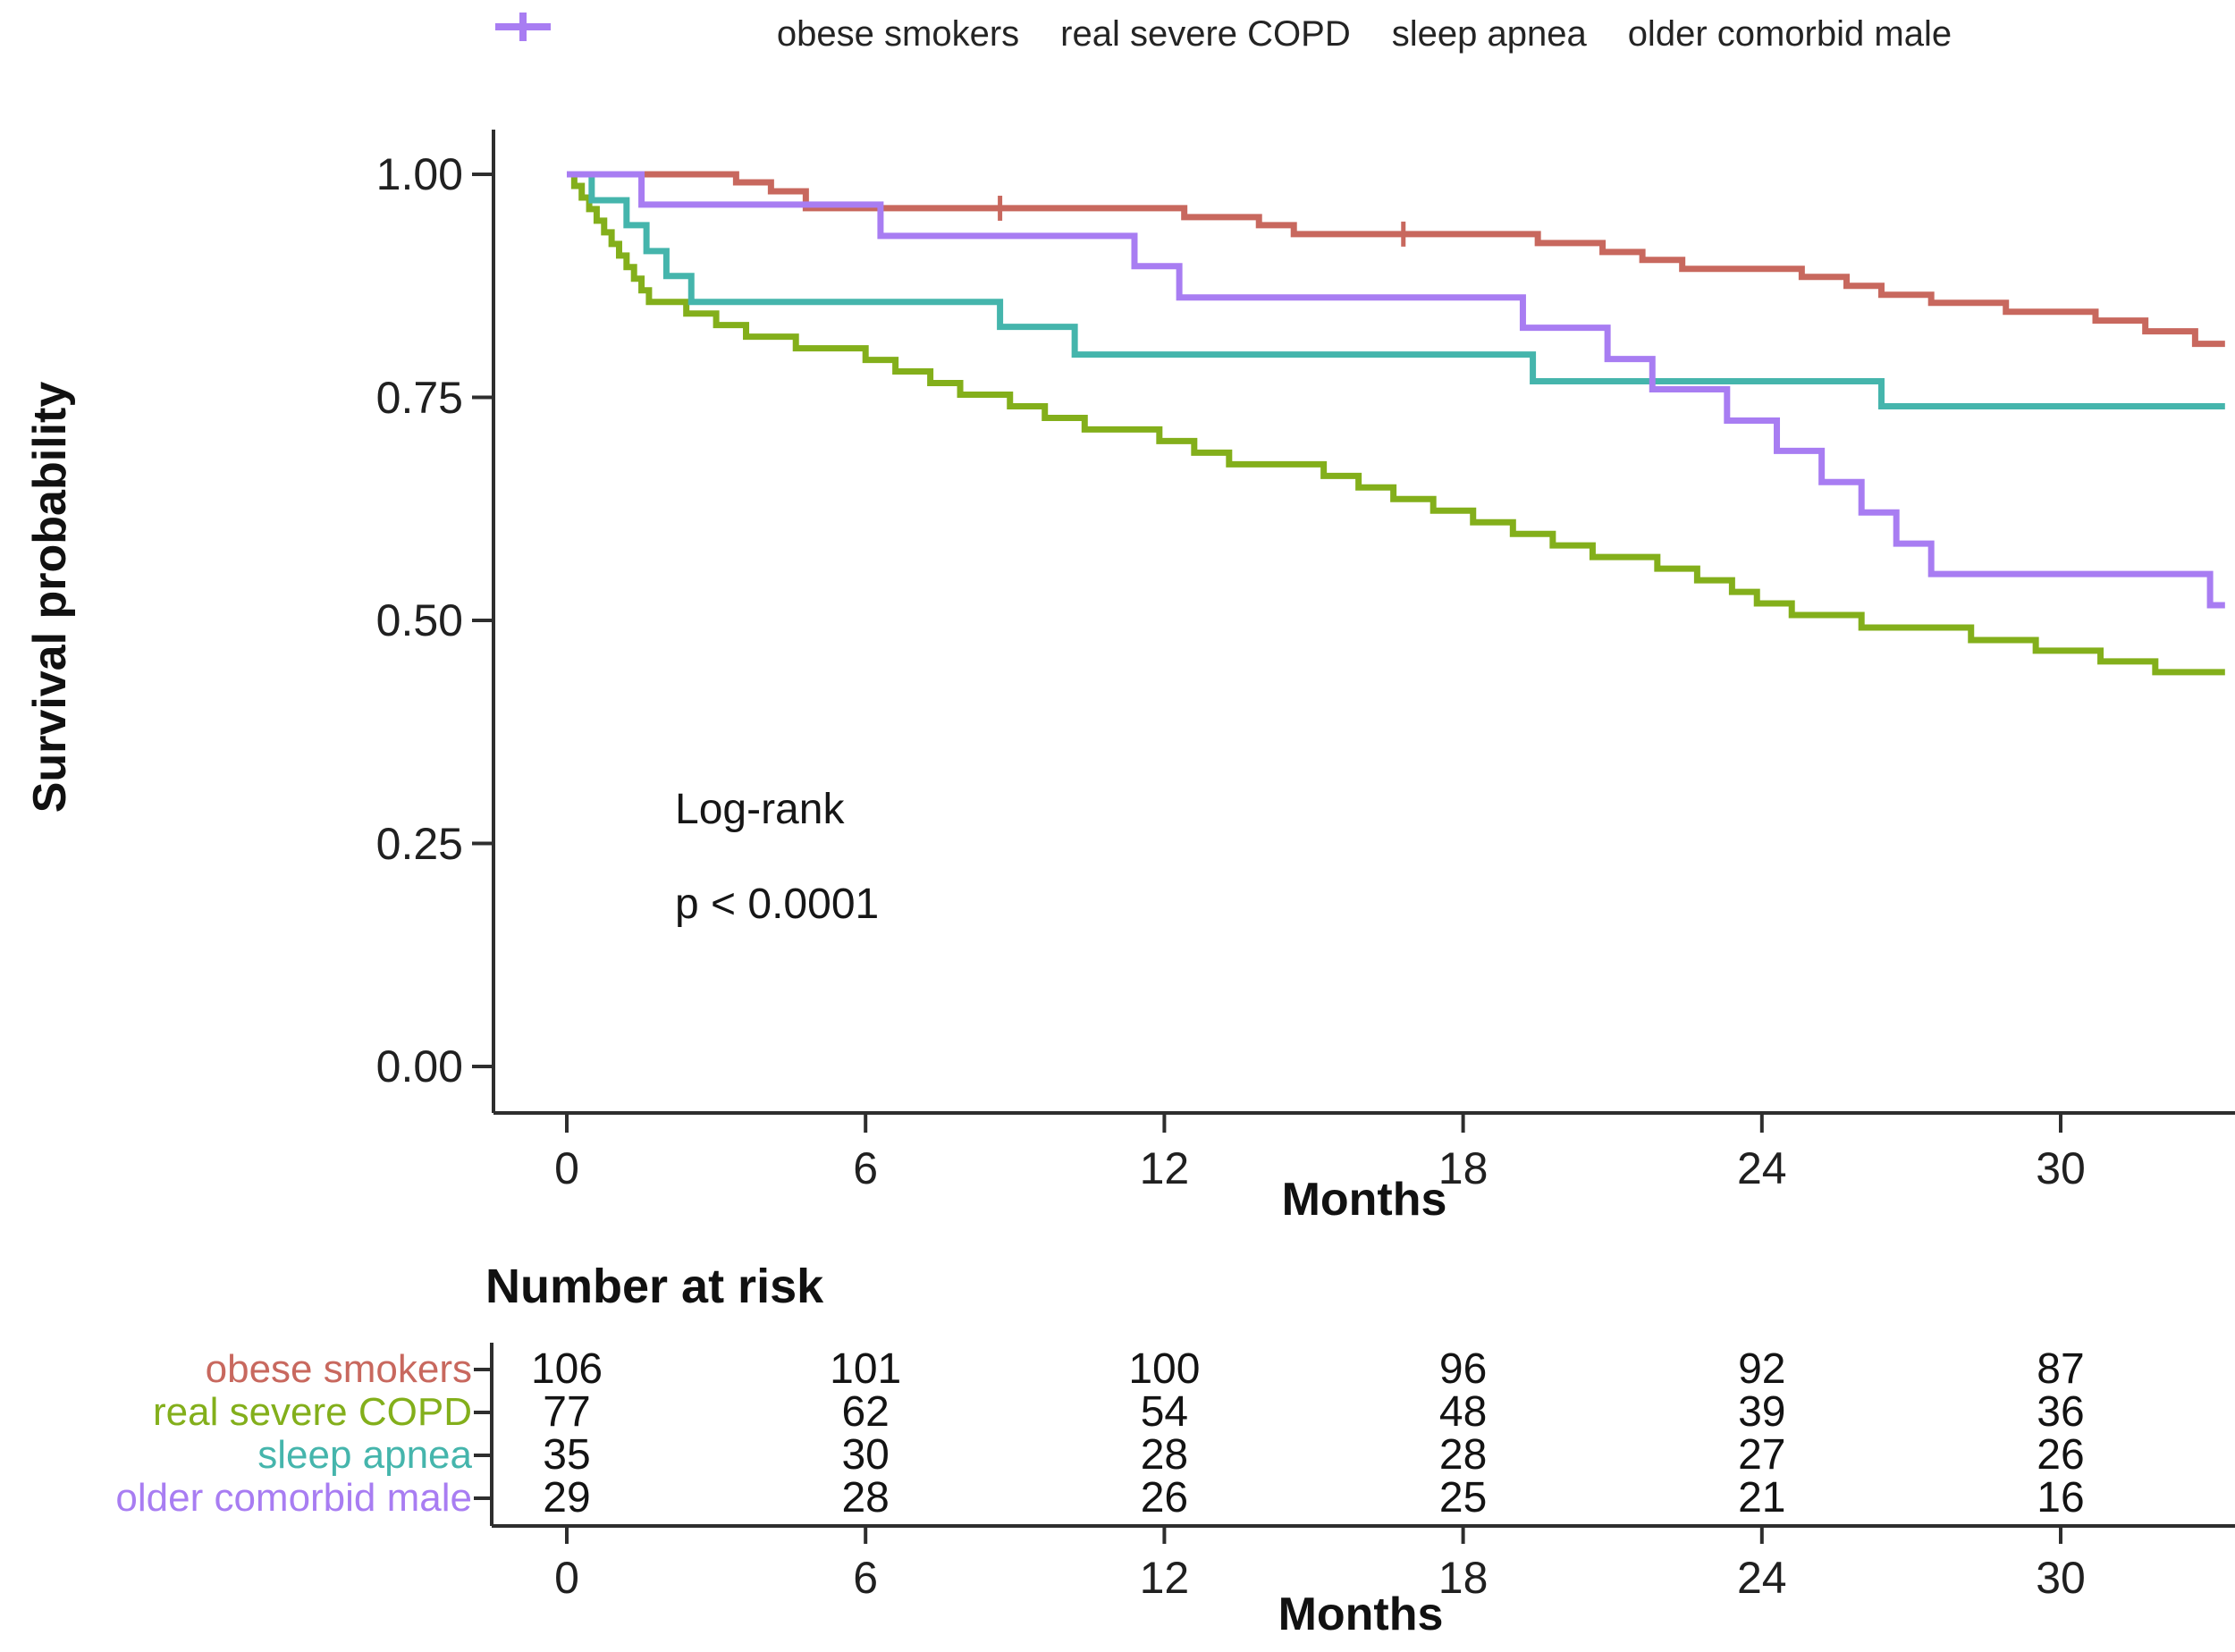 This screenshot has height=1652, width=2235. Describe the element at coordinates (865, 1412) in the screenshot. I see `risk-count-cell: 62` at that location.